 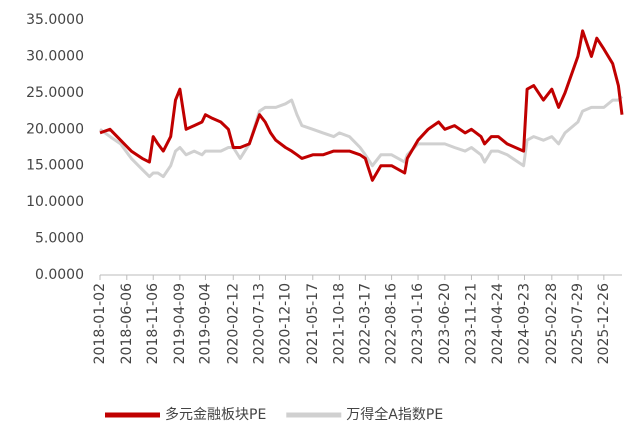 I want to click on x-tick-label: 2020-12-10, so click(x=285, y=323).